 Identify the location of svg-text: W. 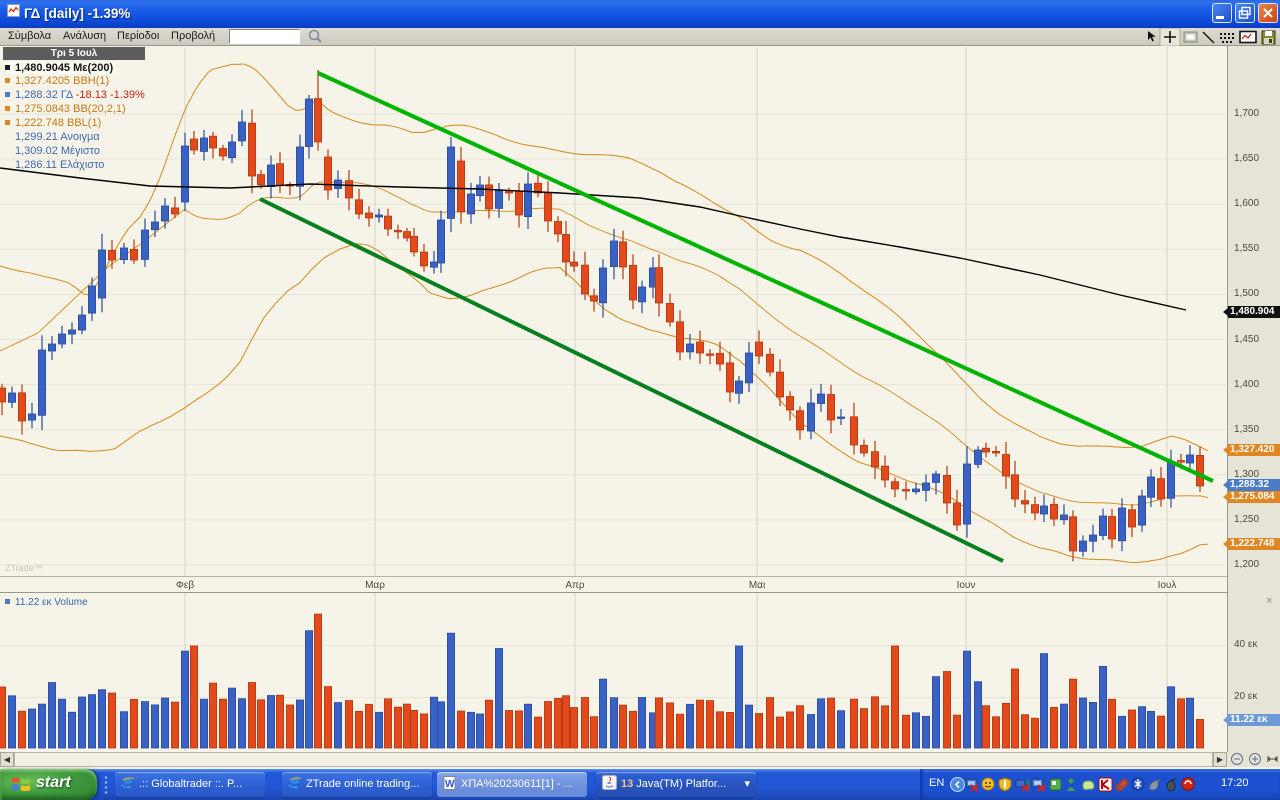
(450, 784).